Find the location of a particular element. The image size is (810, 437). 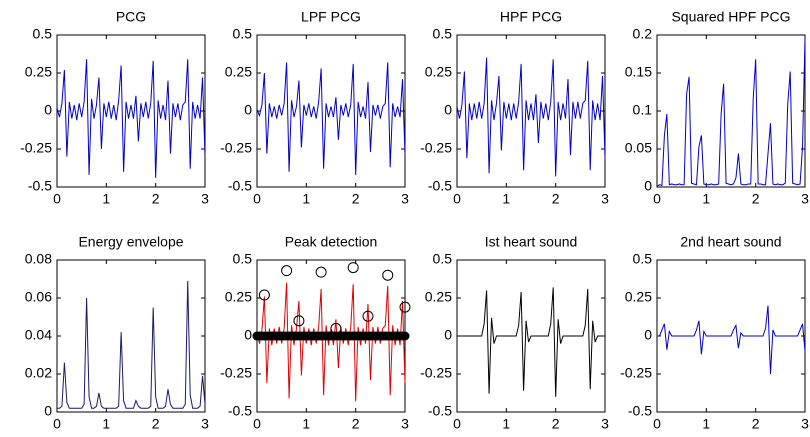

y-tick-label: 0.15 is located at coordinates (638, 72).